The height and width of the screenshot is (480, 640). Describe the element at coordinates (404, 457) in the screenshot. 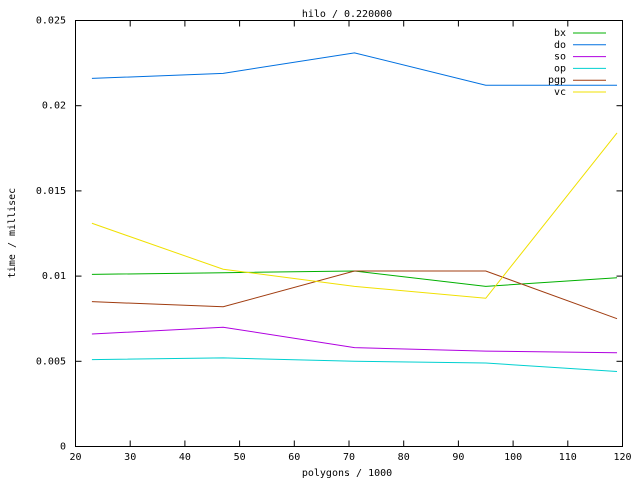

I see `x-tick-label: 80` at that location.